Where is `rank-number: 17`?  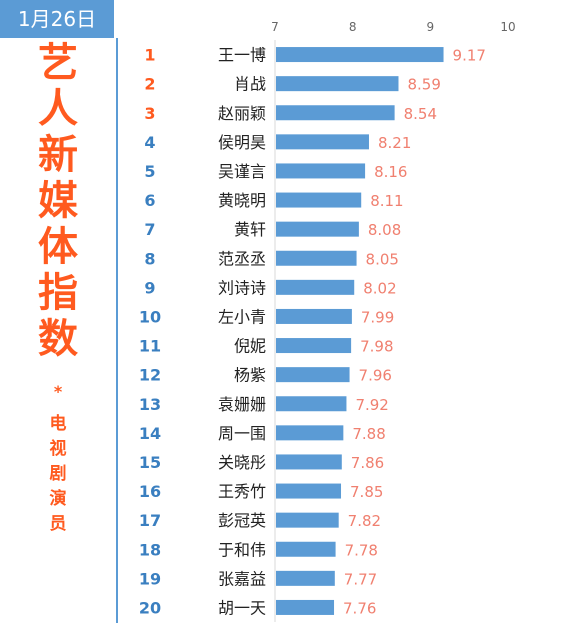
rank-number: 17 is located at coordinates (150, 520).